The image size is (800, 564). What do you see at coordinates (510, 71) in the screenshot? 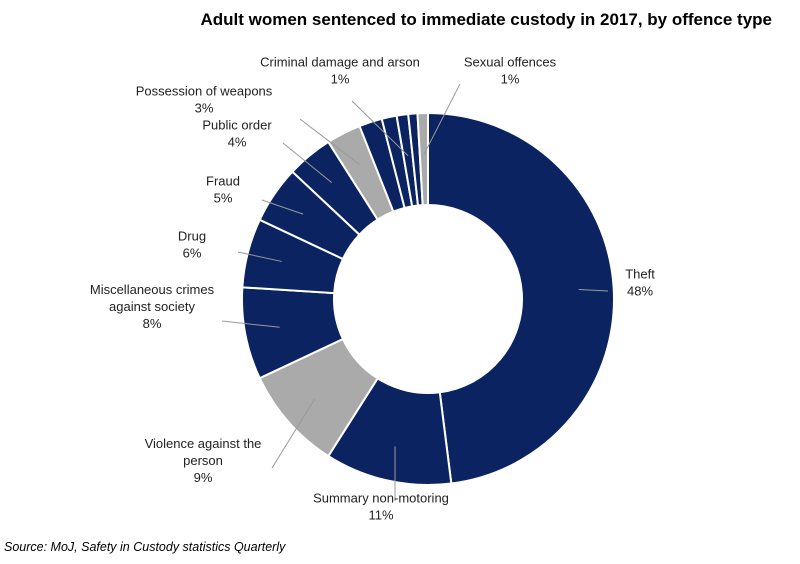
I see `slice-label: Sexual offences 1%` at bounding box center [510, 71].